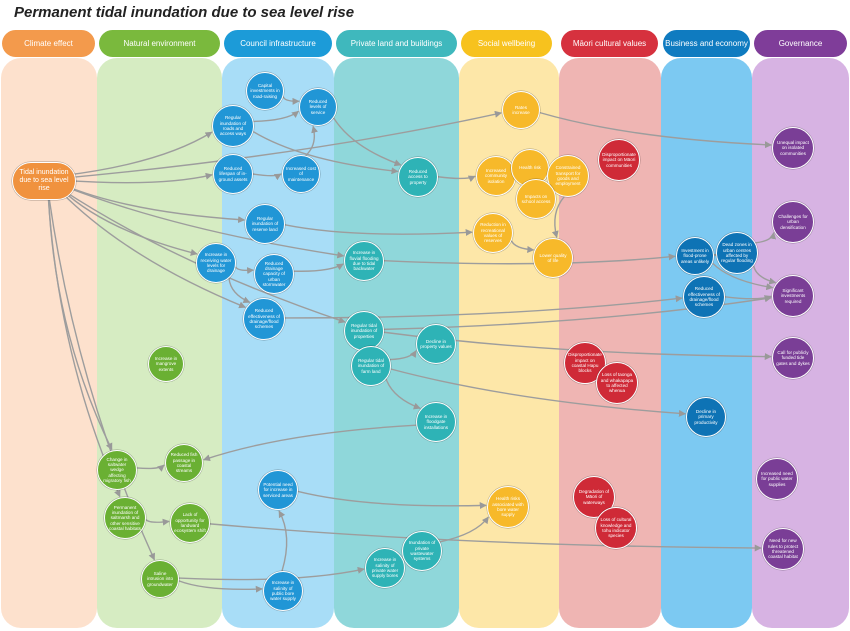 The image size is (850, 631). What do you see at coordinates (265, 224) in the screenshot?
I see `node-reserve: Regular inundation of reserve land` at bounding box center [265, 224].